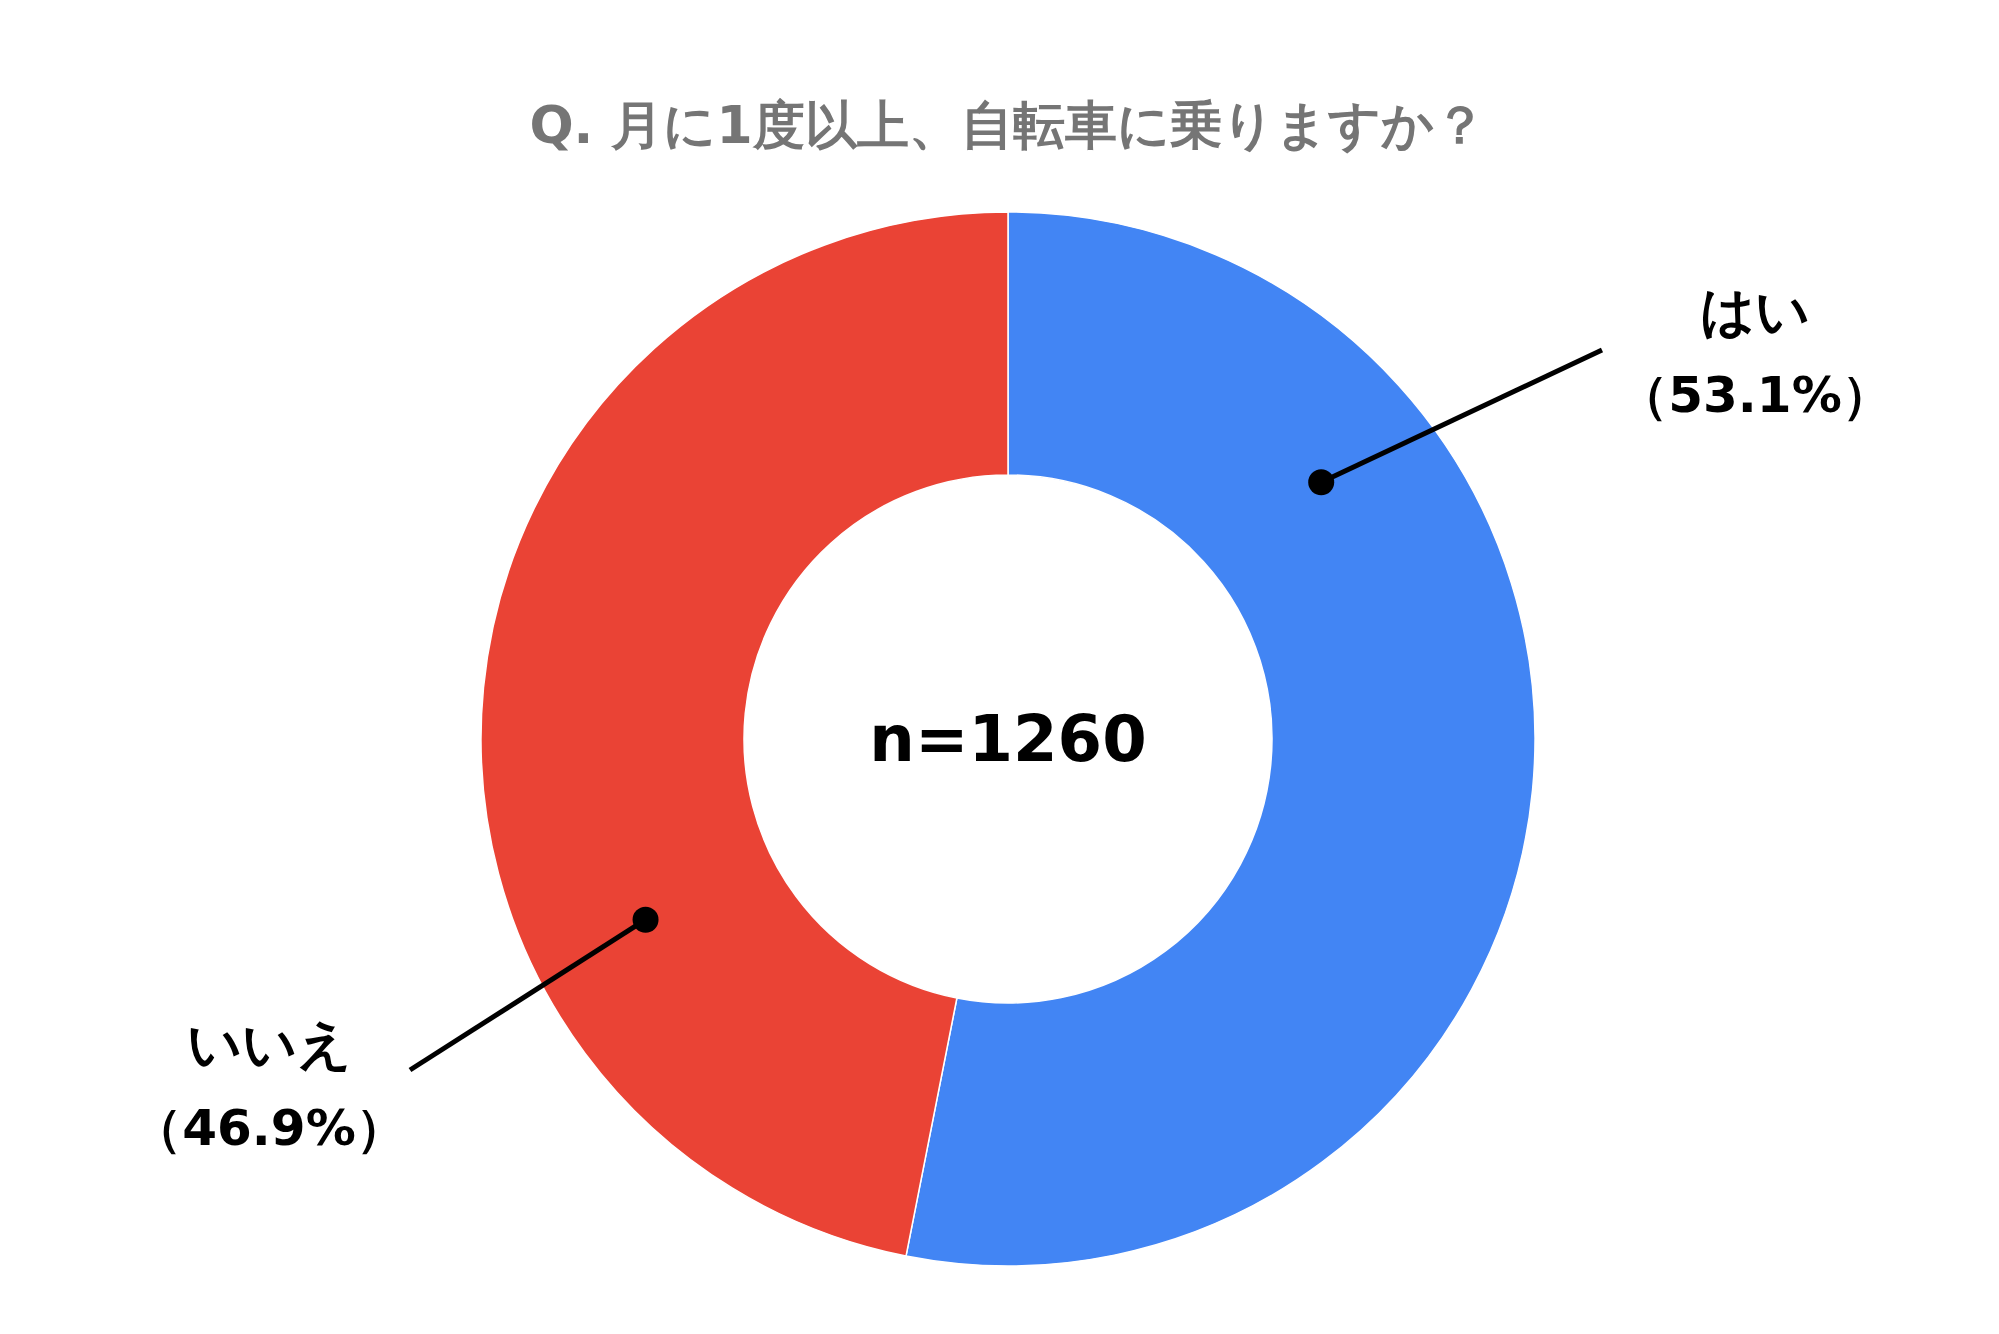 The width and height of the screenshot is (1999, 1334). Describe the element at coordinates (1007, 125) in the screenshot. I see `chart-title: Q. 月に1度以上、自転車に乗りますか？` at that location.